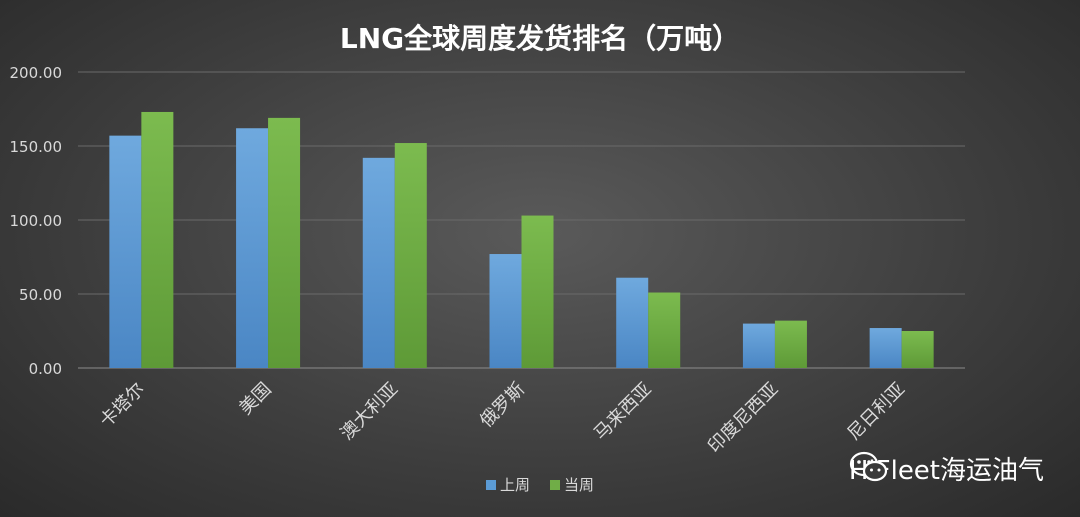 This screenshot has width=1080, height=517. Describe the element at coordinates (540, 38) in the screenshot. I see `chart-title: LNG全球周度发货排名（万吨）` at that location.